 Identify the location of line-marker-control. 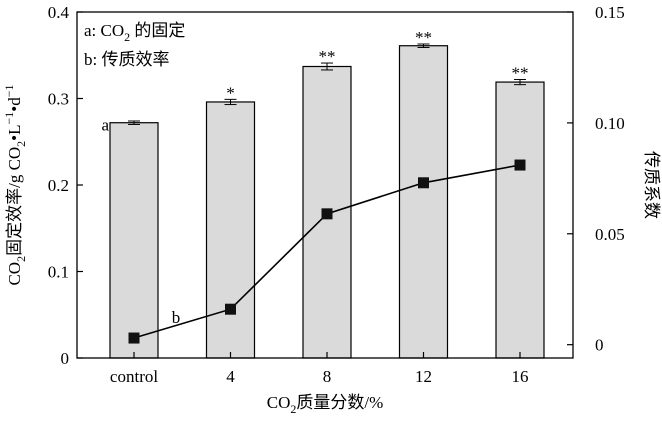
(134, 338).